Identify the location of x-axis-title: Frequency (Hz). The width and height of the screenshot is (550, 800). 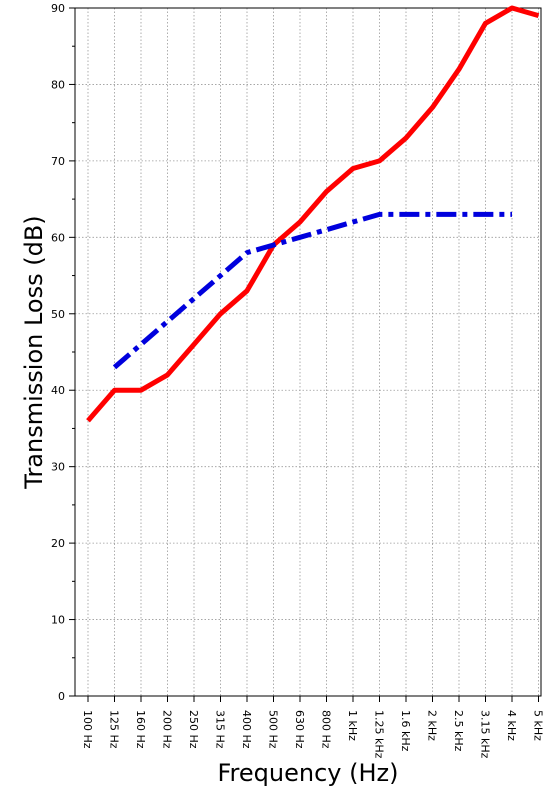
(308, 773).